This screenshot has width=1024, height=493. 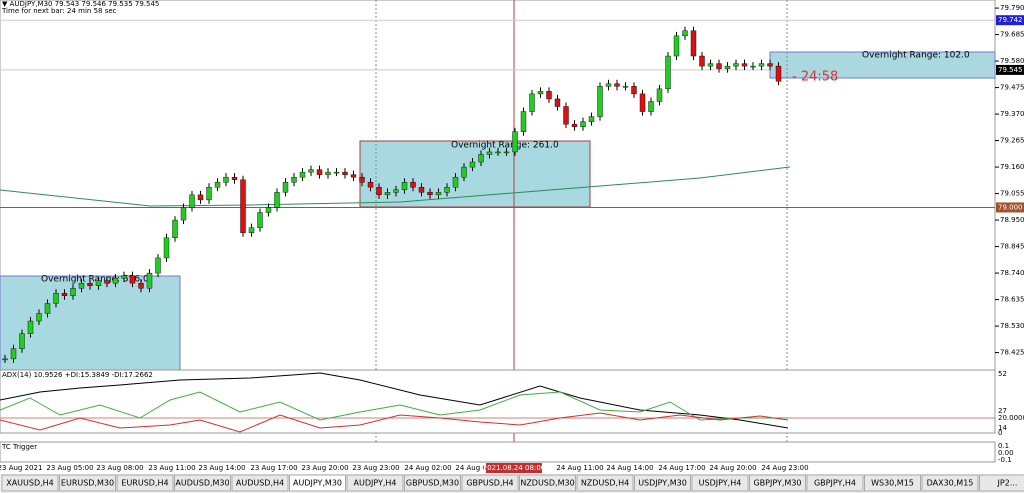 I want to click on y-tick-label: 78.635, so click(x=1012, y=300).